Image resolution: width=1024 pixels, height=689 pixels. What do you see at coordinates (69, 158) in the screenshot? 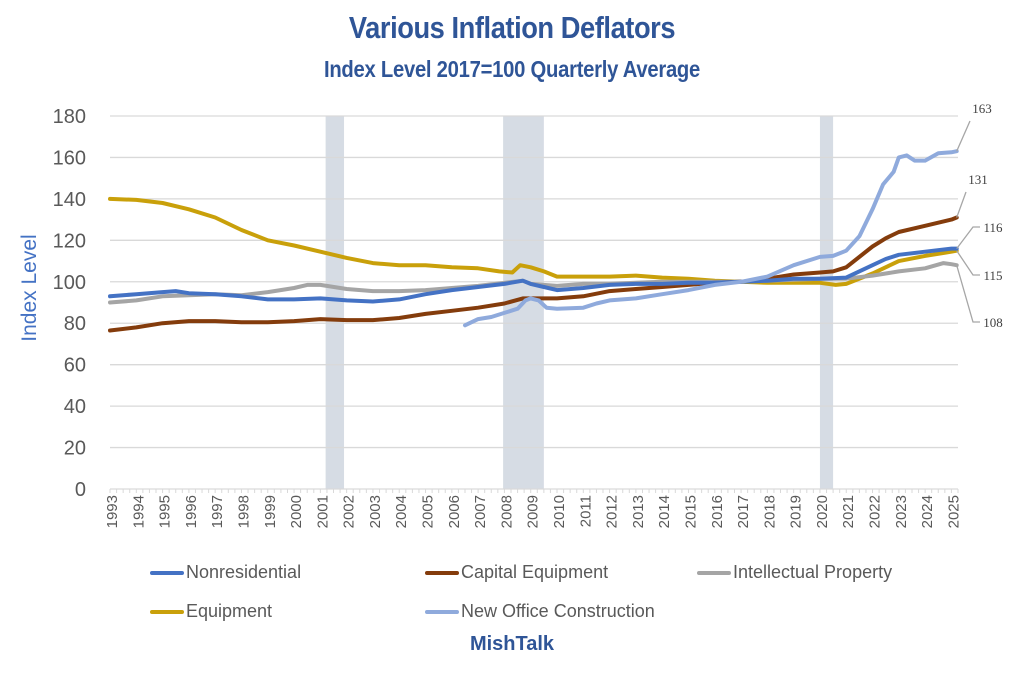
I see `y-tick-label: 160` at bounding box center [69, 158].